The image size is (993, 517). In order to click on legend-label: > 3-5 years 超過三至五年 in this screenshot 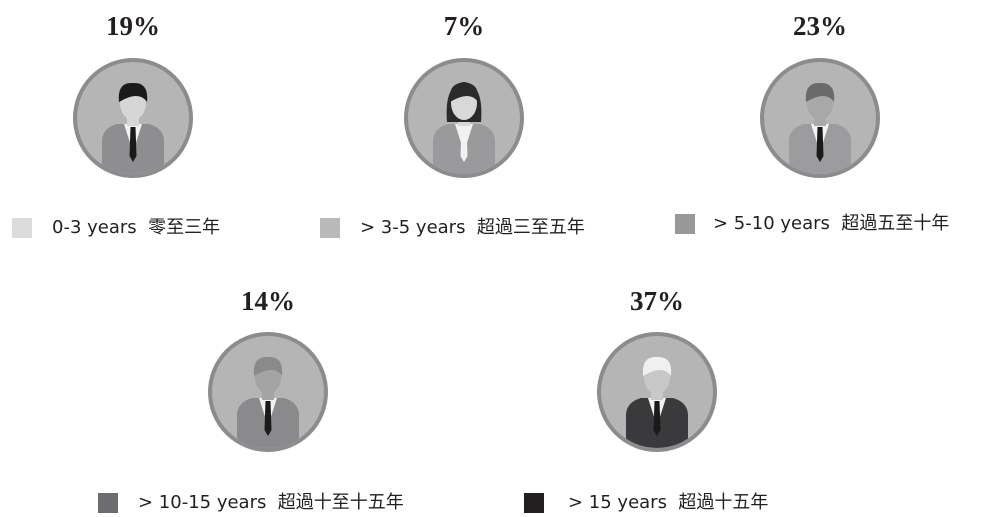, I will do `click(472, 227)`.